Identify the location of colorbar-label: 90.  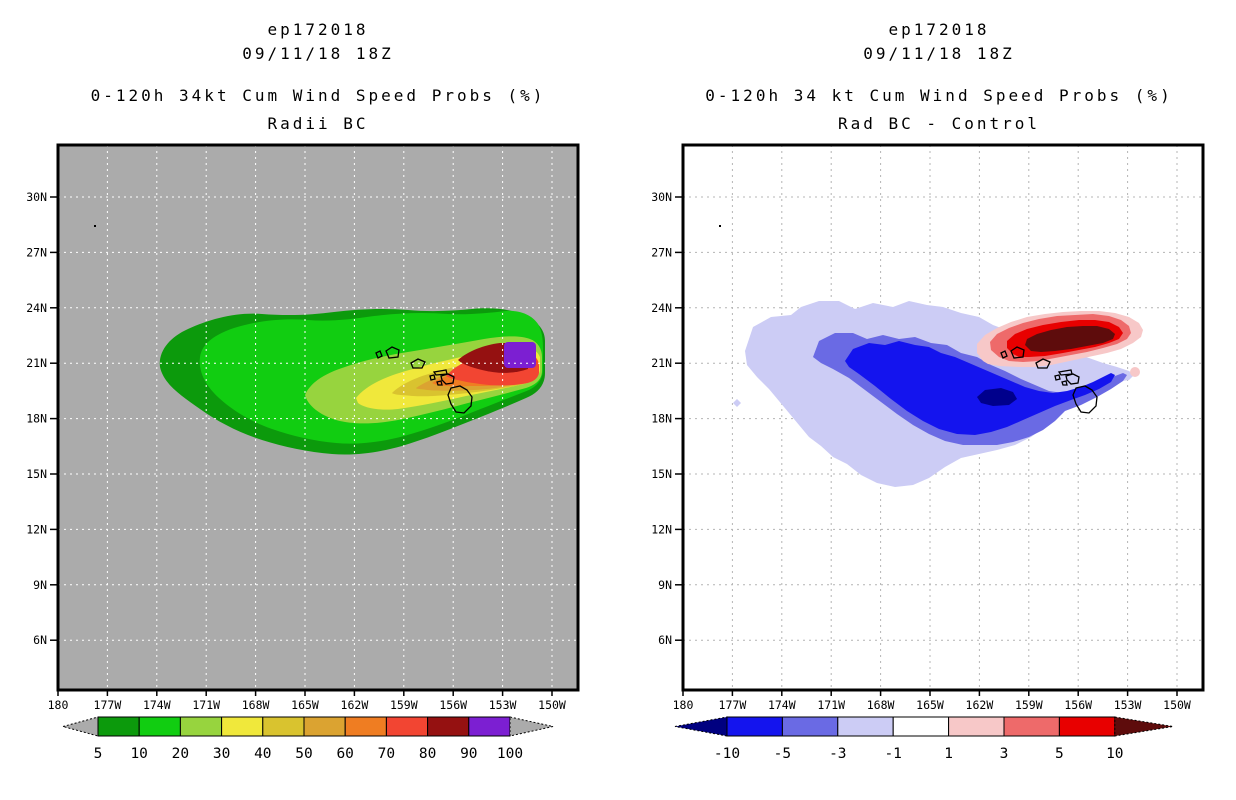
(468, 754).